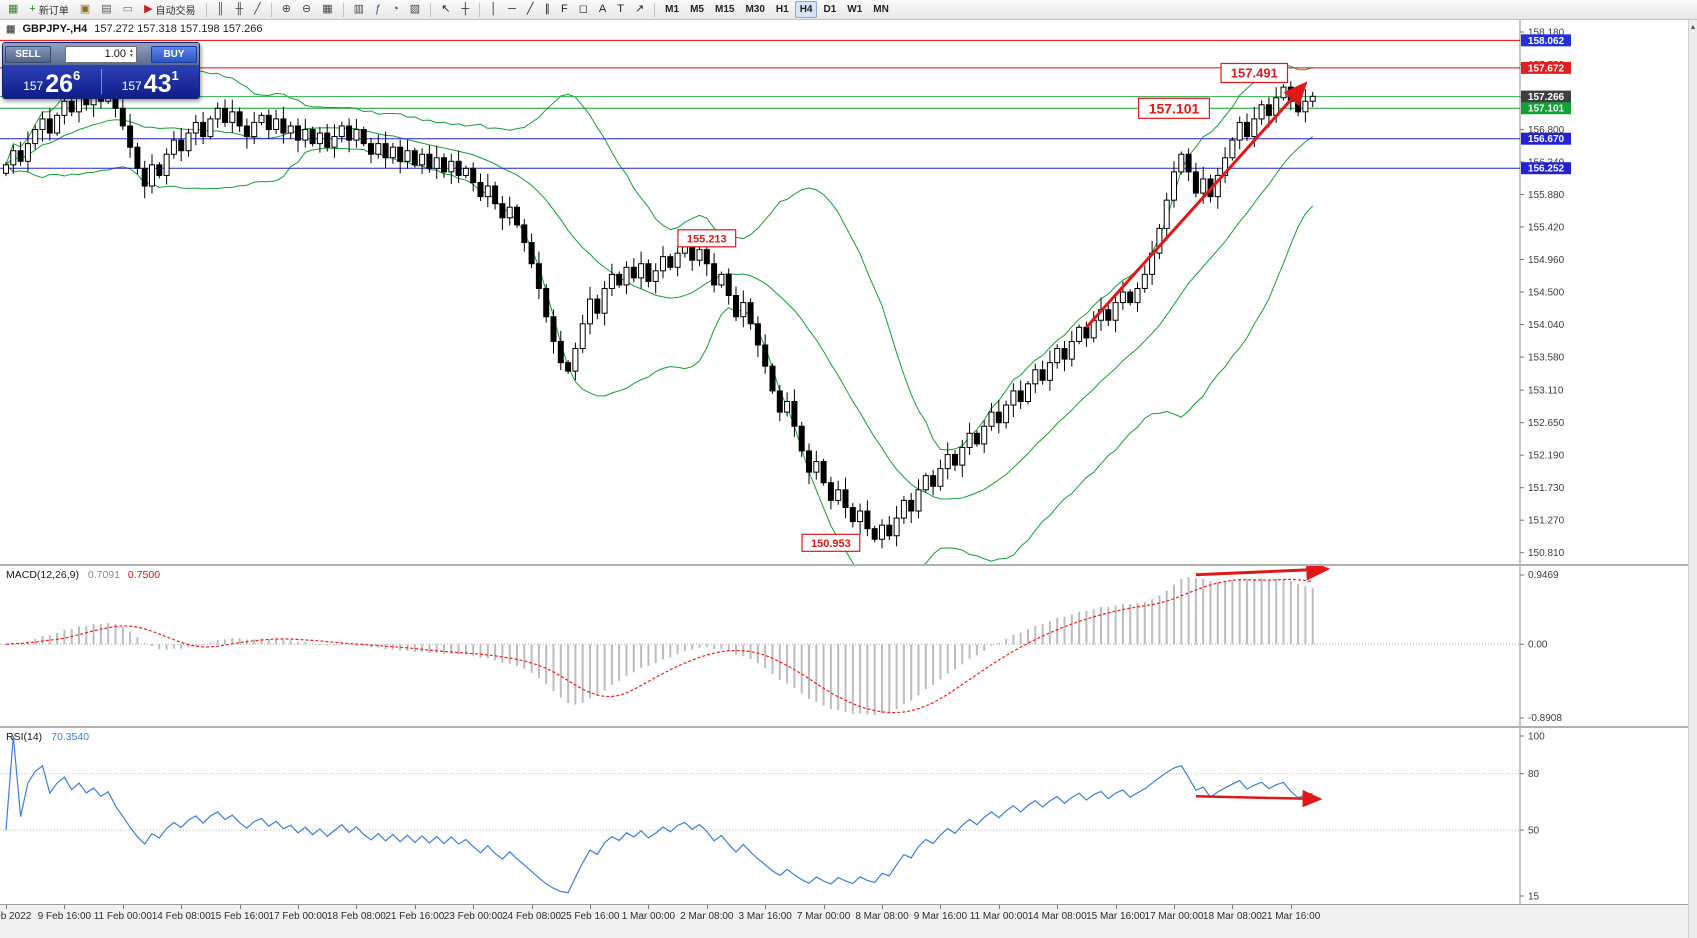 Image resolution: width=1697 pixels, height=938 pixels. Describe the element at coordinates (512, 9) in the screenshot. I see `horizontal-line-button: ─` at that location.